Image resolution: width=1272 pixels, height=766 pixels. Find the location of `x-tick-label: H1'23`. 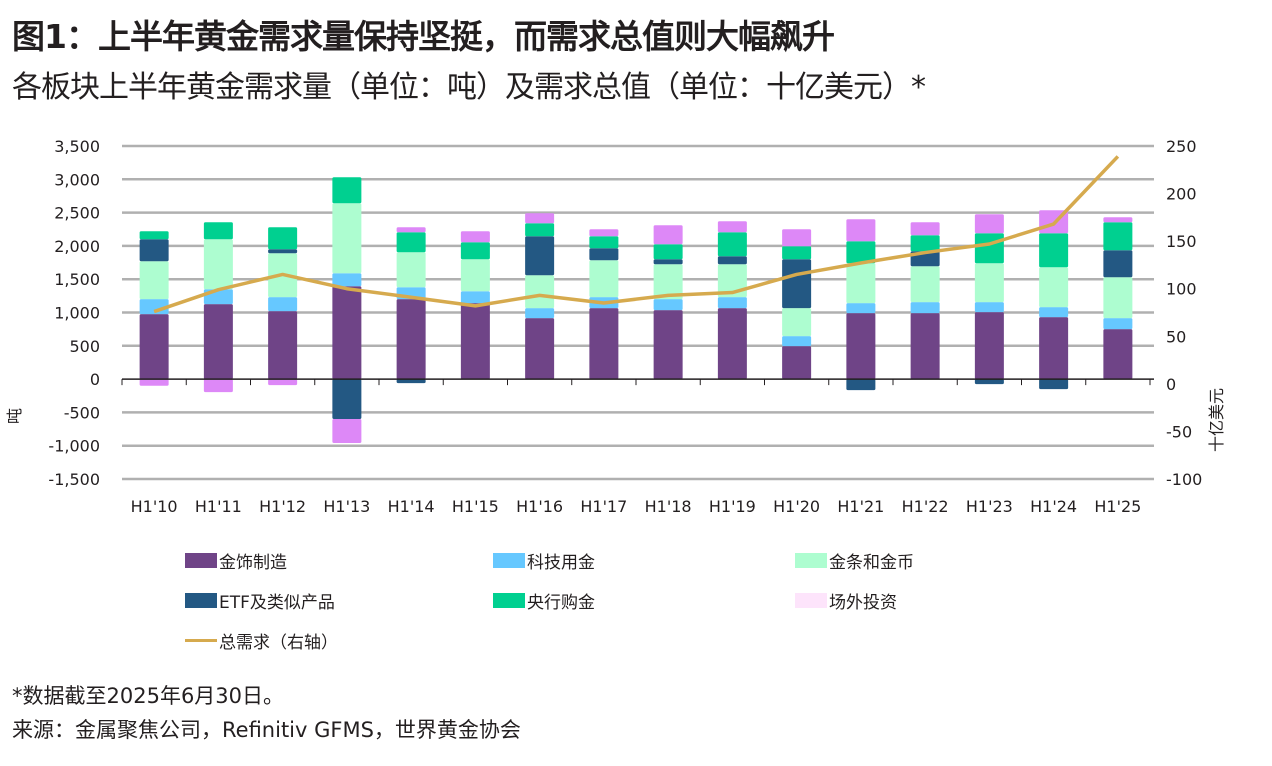

x-tick-label: H1'23 is located at coordinates (989, 506).